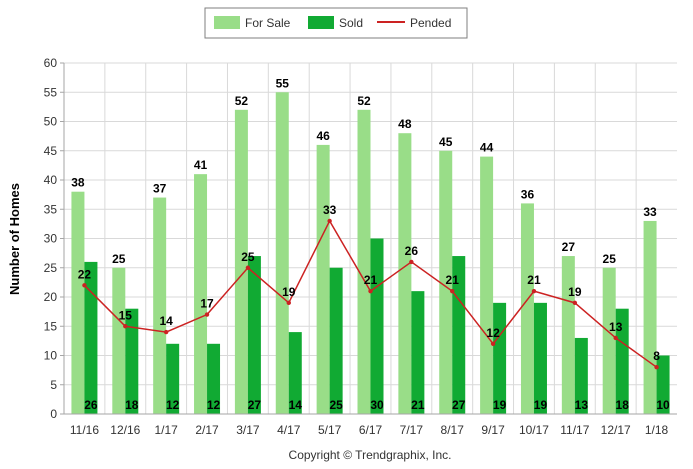 Image resolution: width=693 pixels, height=469 pixels. I want to click on data-label-sold: 19, so click(541, 405).